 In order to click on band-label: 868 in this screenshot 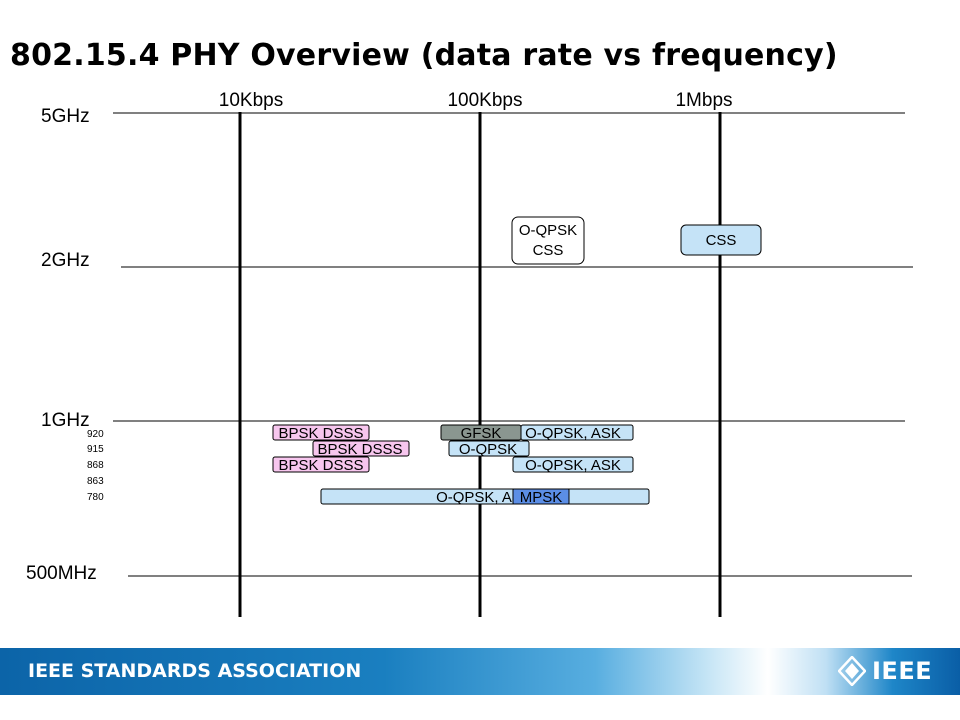, I will do `click(95, 465)`.